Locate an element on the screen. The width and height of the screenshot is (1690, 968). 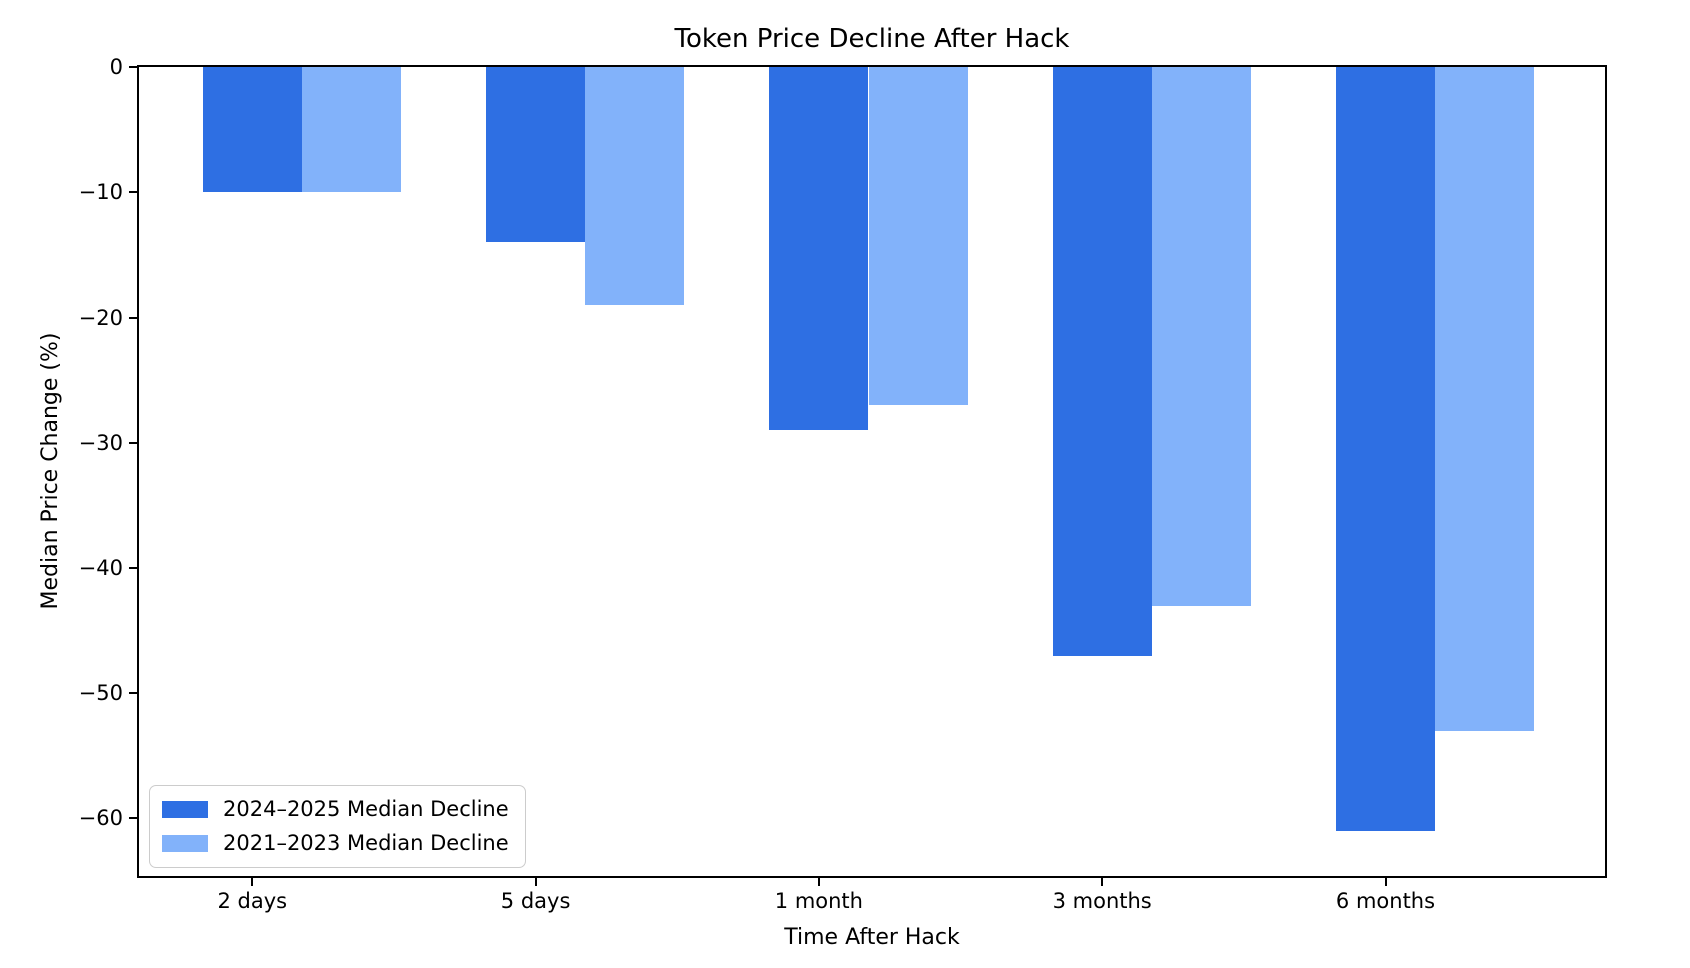
y-tick-label: −20 is located at coordinates (100, 317).